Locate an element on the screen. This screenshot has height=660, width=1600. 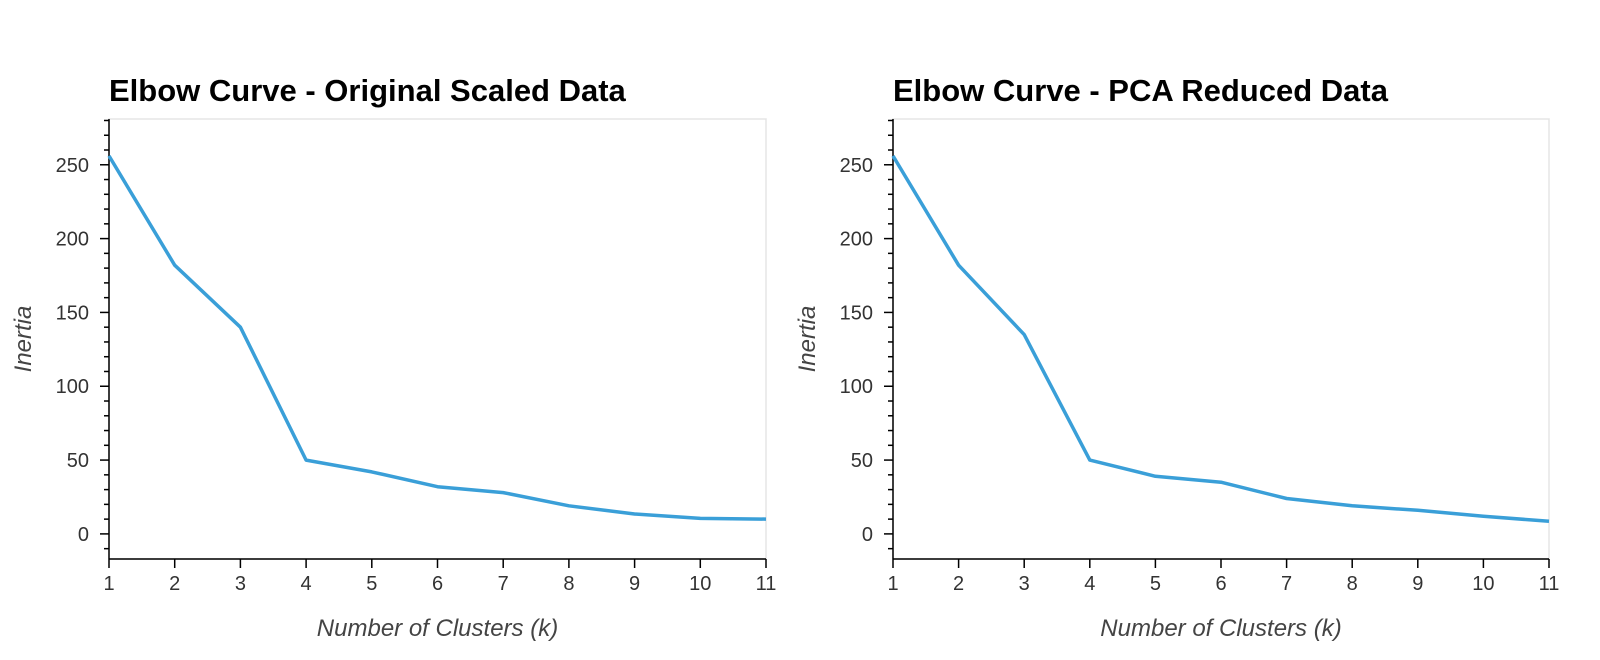
chart-title: Elbow Curve - Original Scaled Data is located at coordinates (368, 90).